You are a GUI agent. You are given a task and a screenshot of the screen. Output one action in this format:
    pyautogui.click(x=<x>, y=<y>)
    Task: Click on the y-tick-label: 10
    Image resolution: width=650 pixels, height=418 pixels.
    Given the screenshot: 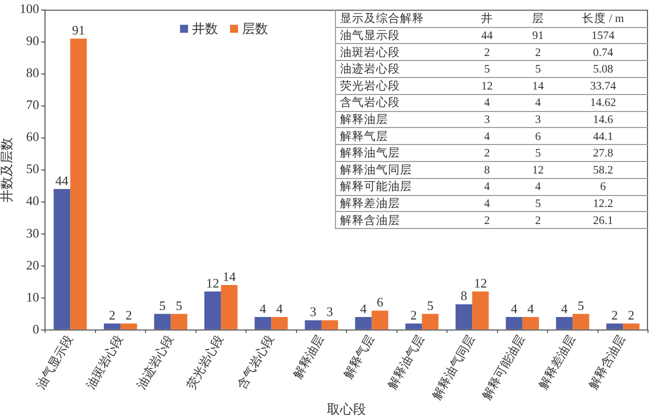 What is the action you would take?
    pyautogui.click(x=33, y=296)
    